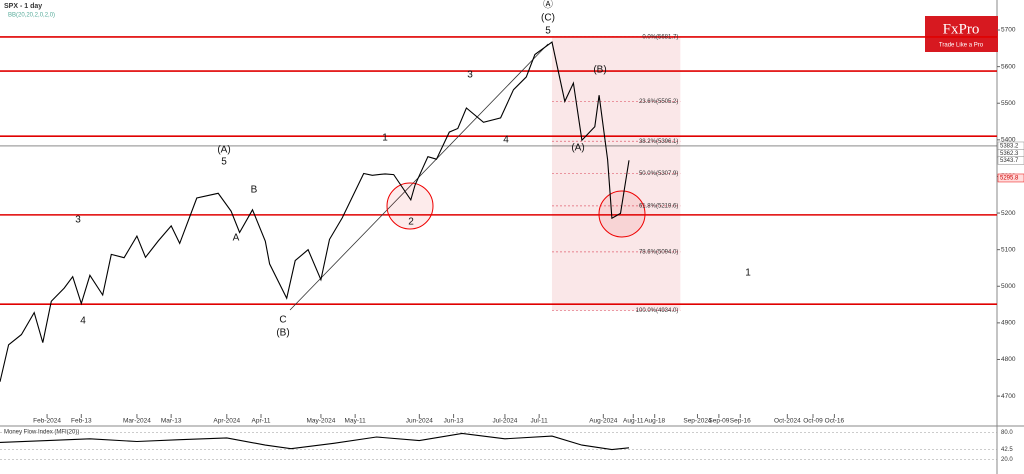 This screenshot has width=1024, height=474. I want to click on mfi-tick-label: 80.0, so click(1007, 433).